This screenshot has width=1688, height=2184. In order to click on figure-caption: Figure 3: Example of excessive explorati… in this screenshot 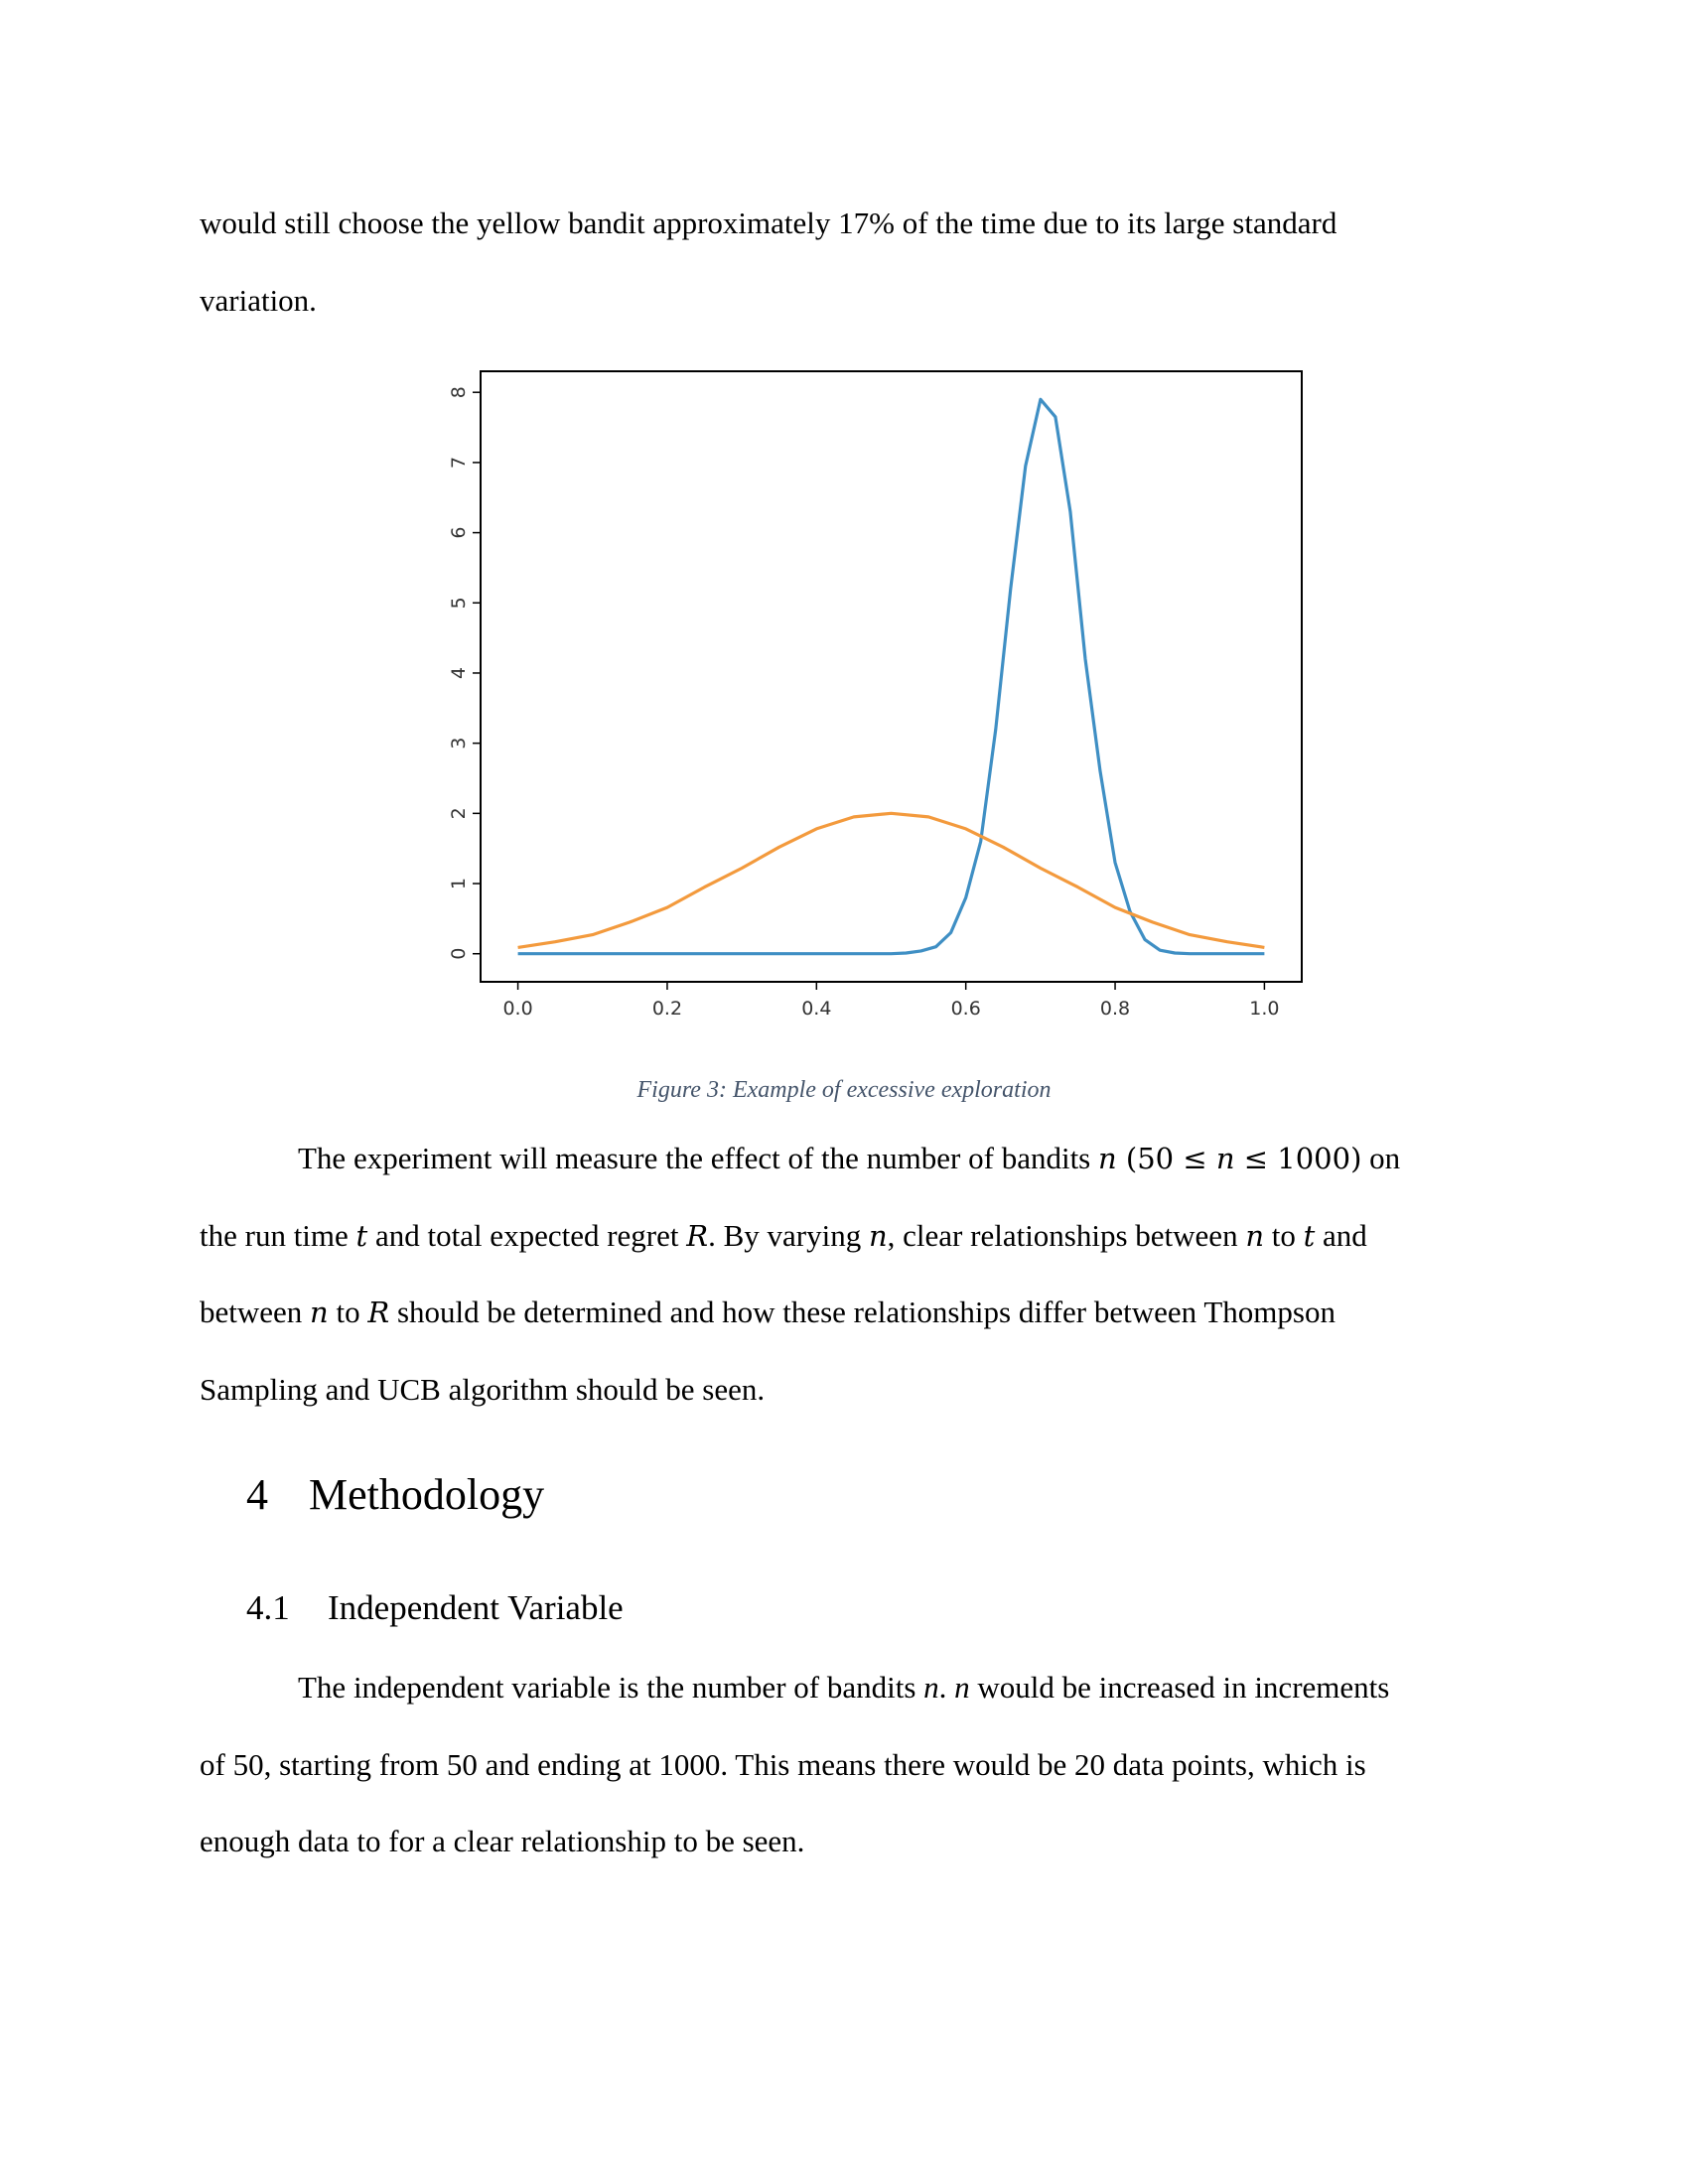, I will do `click(844, 1090)`.